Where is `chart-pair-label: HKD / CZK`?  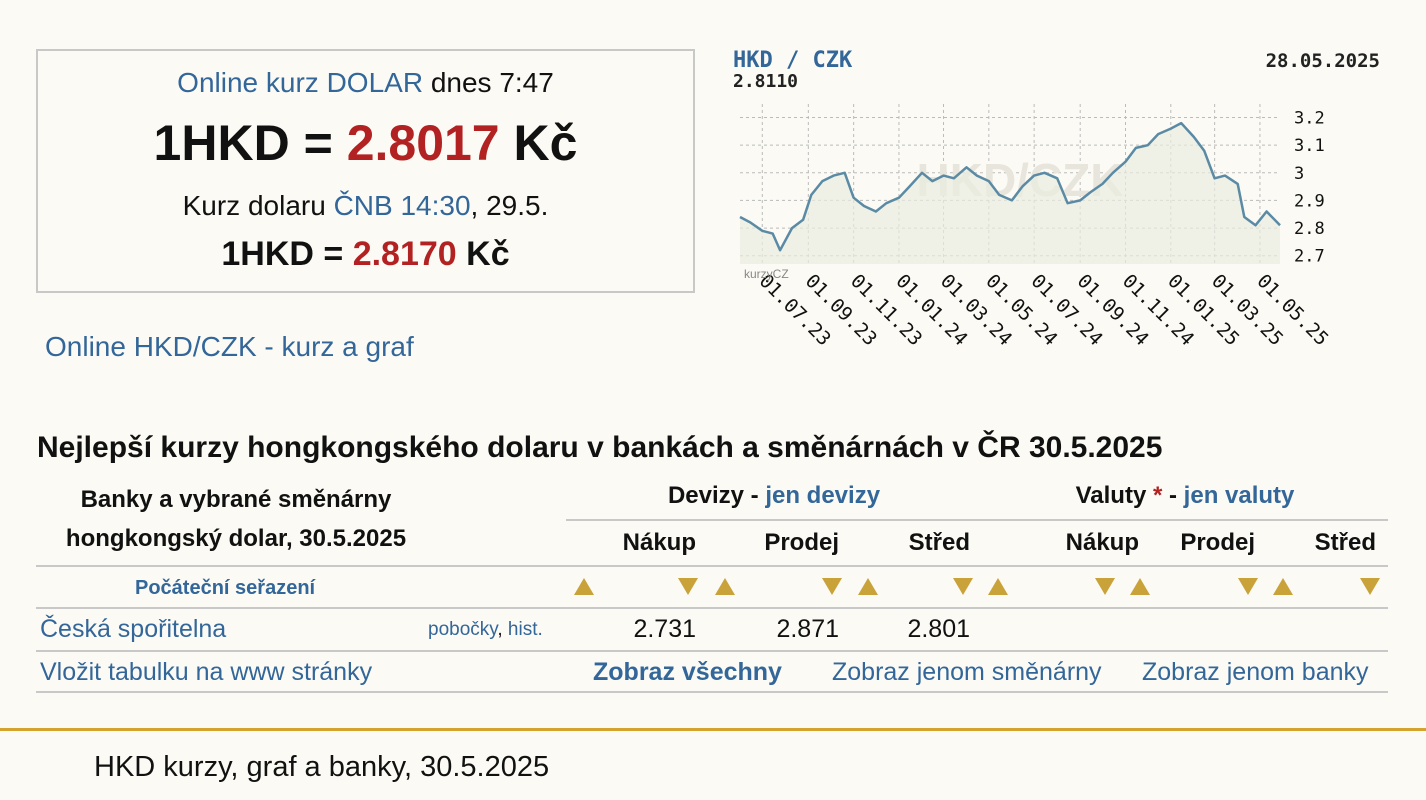
chart-pair-label: HKD / CZK is located at coordinates (793, 60).